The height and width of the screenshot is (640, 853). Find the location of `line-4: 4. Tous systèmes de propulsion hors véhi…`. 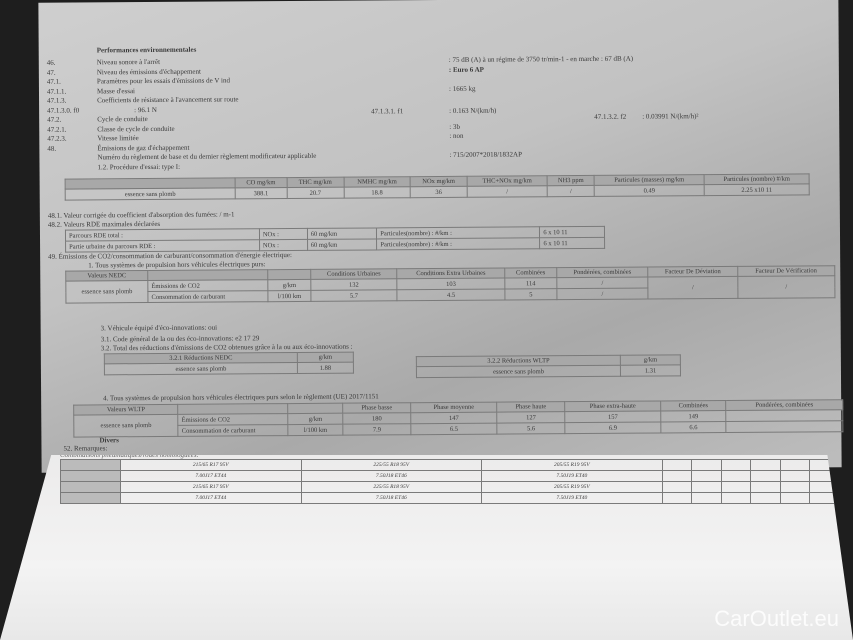

line-4: 4. Tous systèmes de propulsion hors véhi… is located at coordinates (241, 397).